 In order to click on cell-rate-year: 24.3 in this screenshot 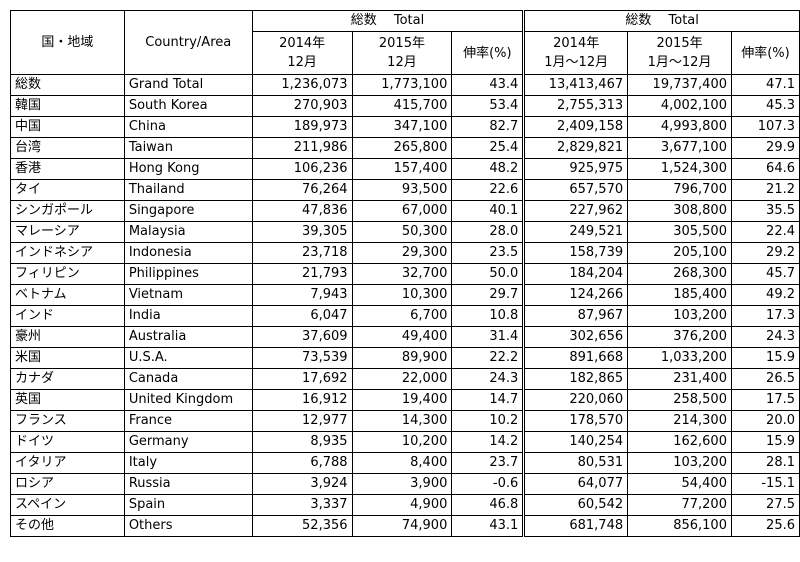, I will do `click(765, 337)`.